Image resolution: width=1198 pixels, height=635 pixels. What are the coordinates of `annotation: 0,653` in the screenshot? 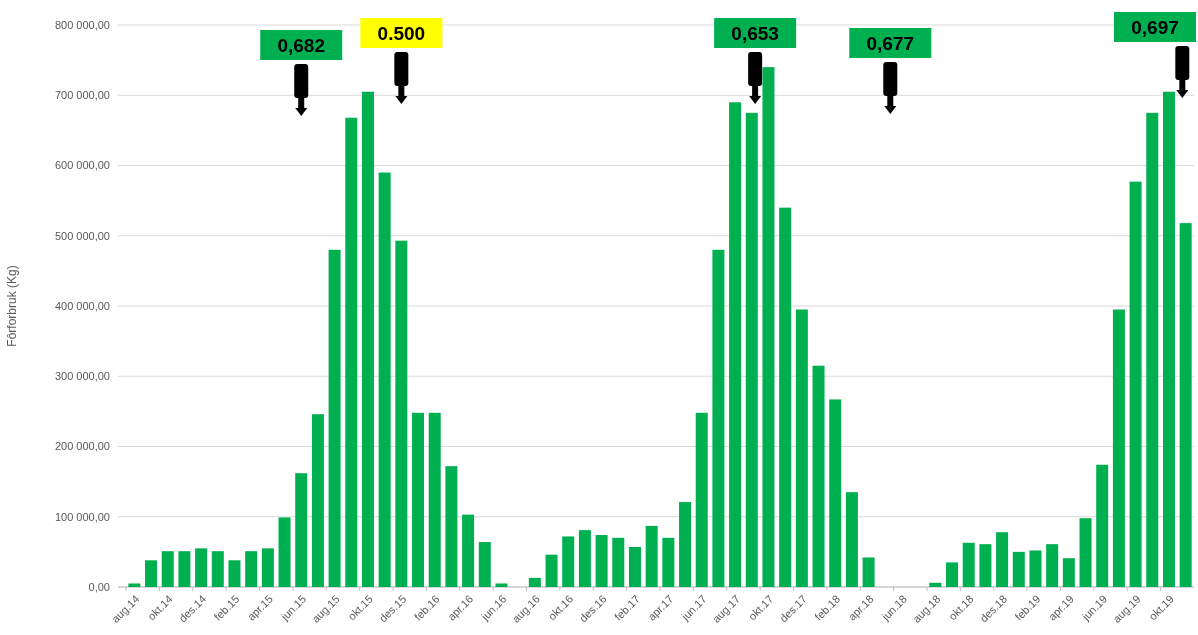 It's located at (755, 33).